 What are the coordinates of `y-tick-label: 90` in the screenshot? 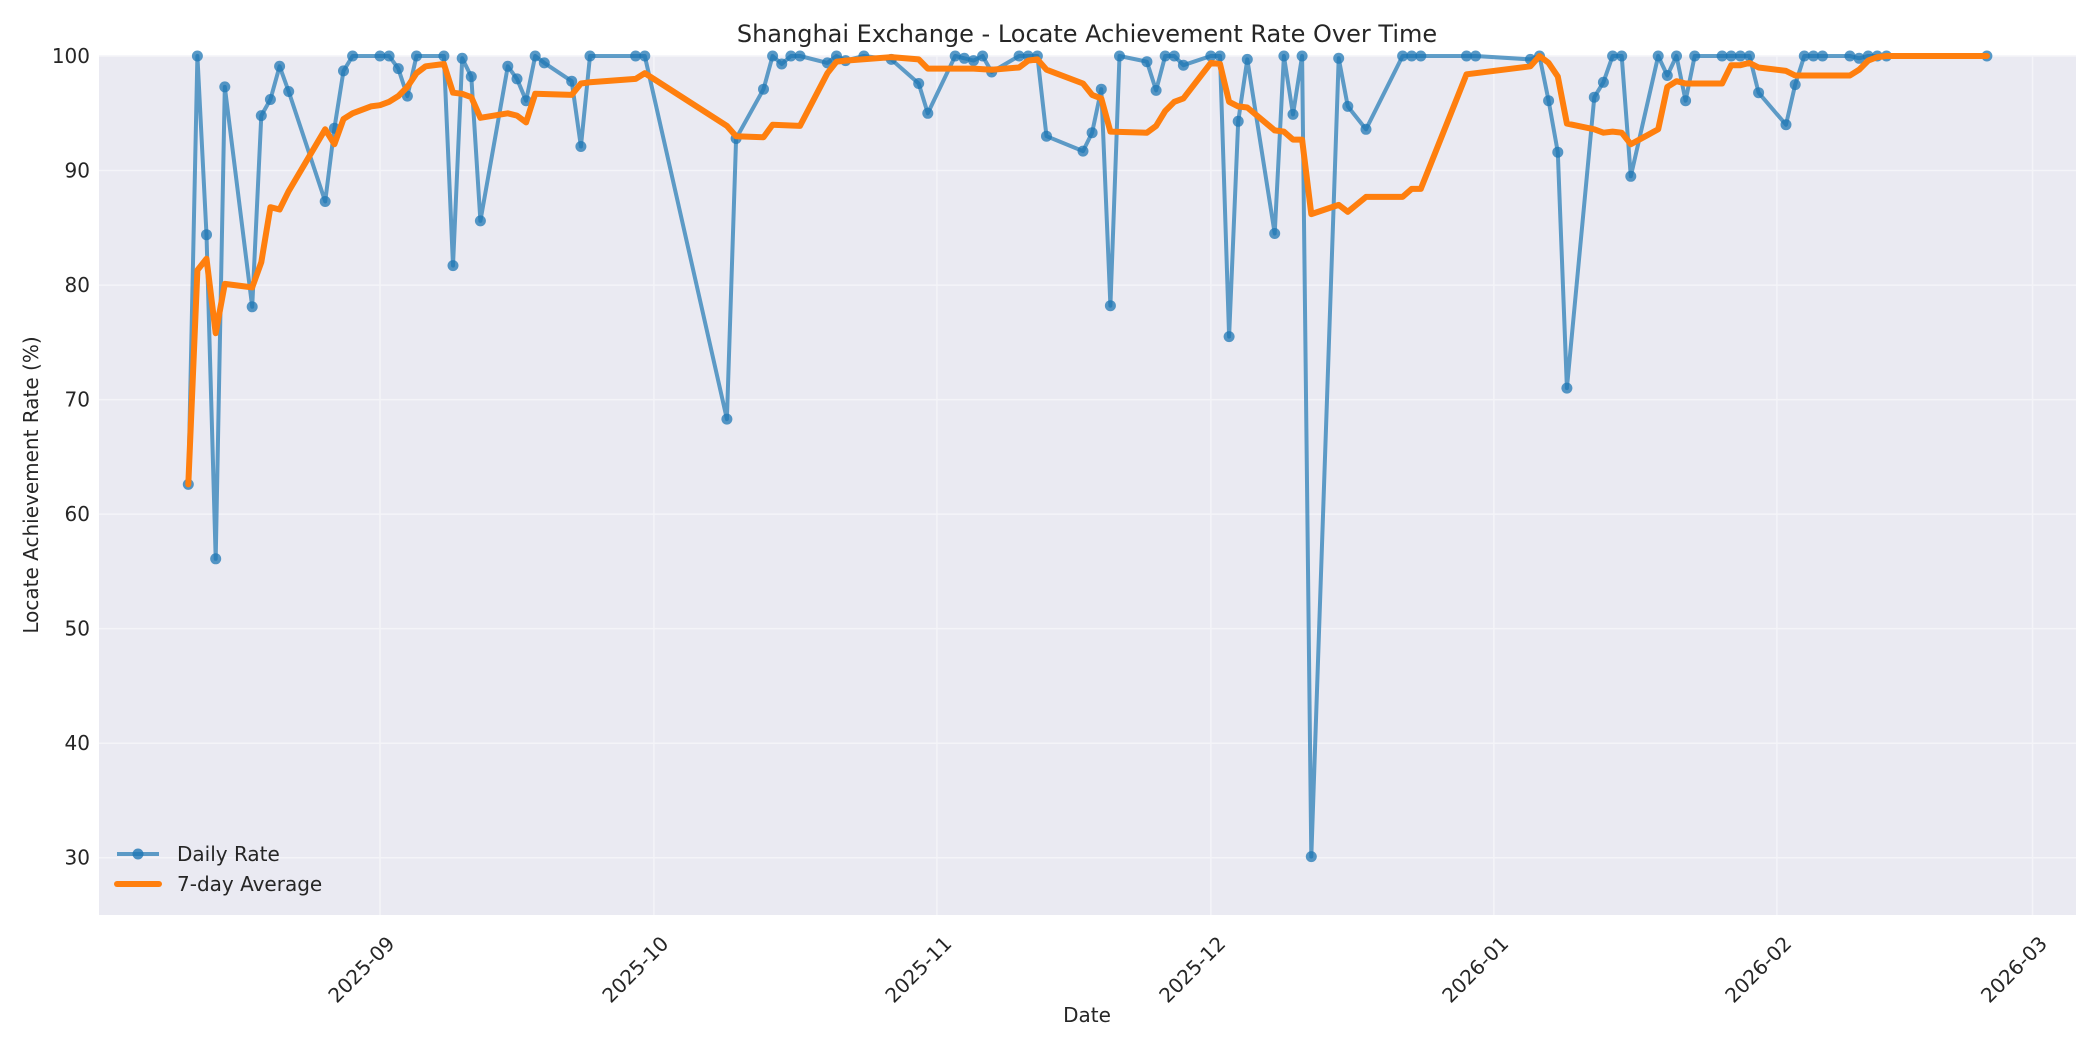 It's located at (77, 171).